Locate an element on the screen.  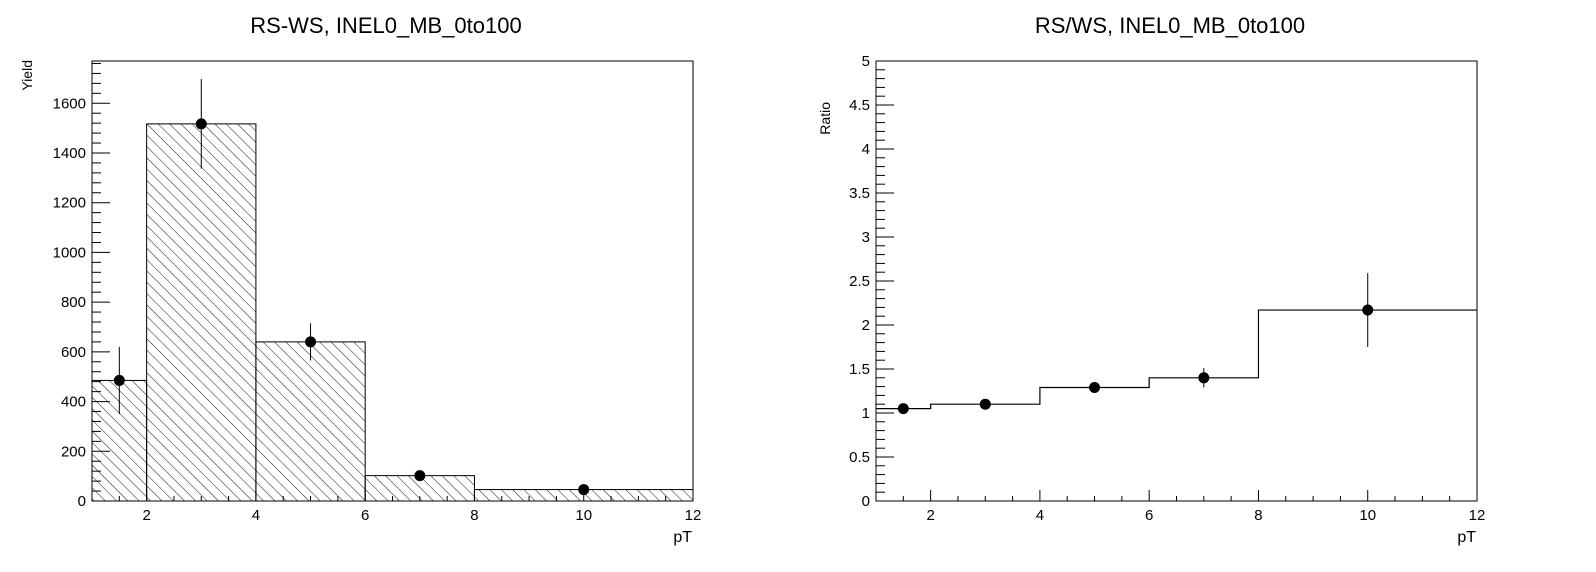
ratio-y-tick-label: 1.5 is located at coordinates (859, 369).